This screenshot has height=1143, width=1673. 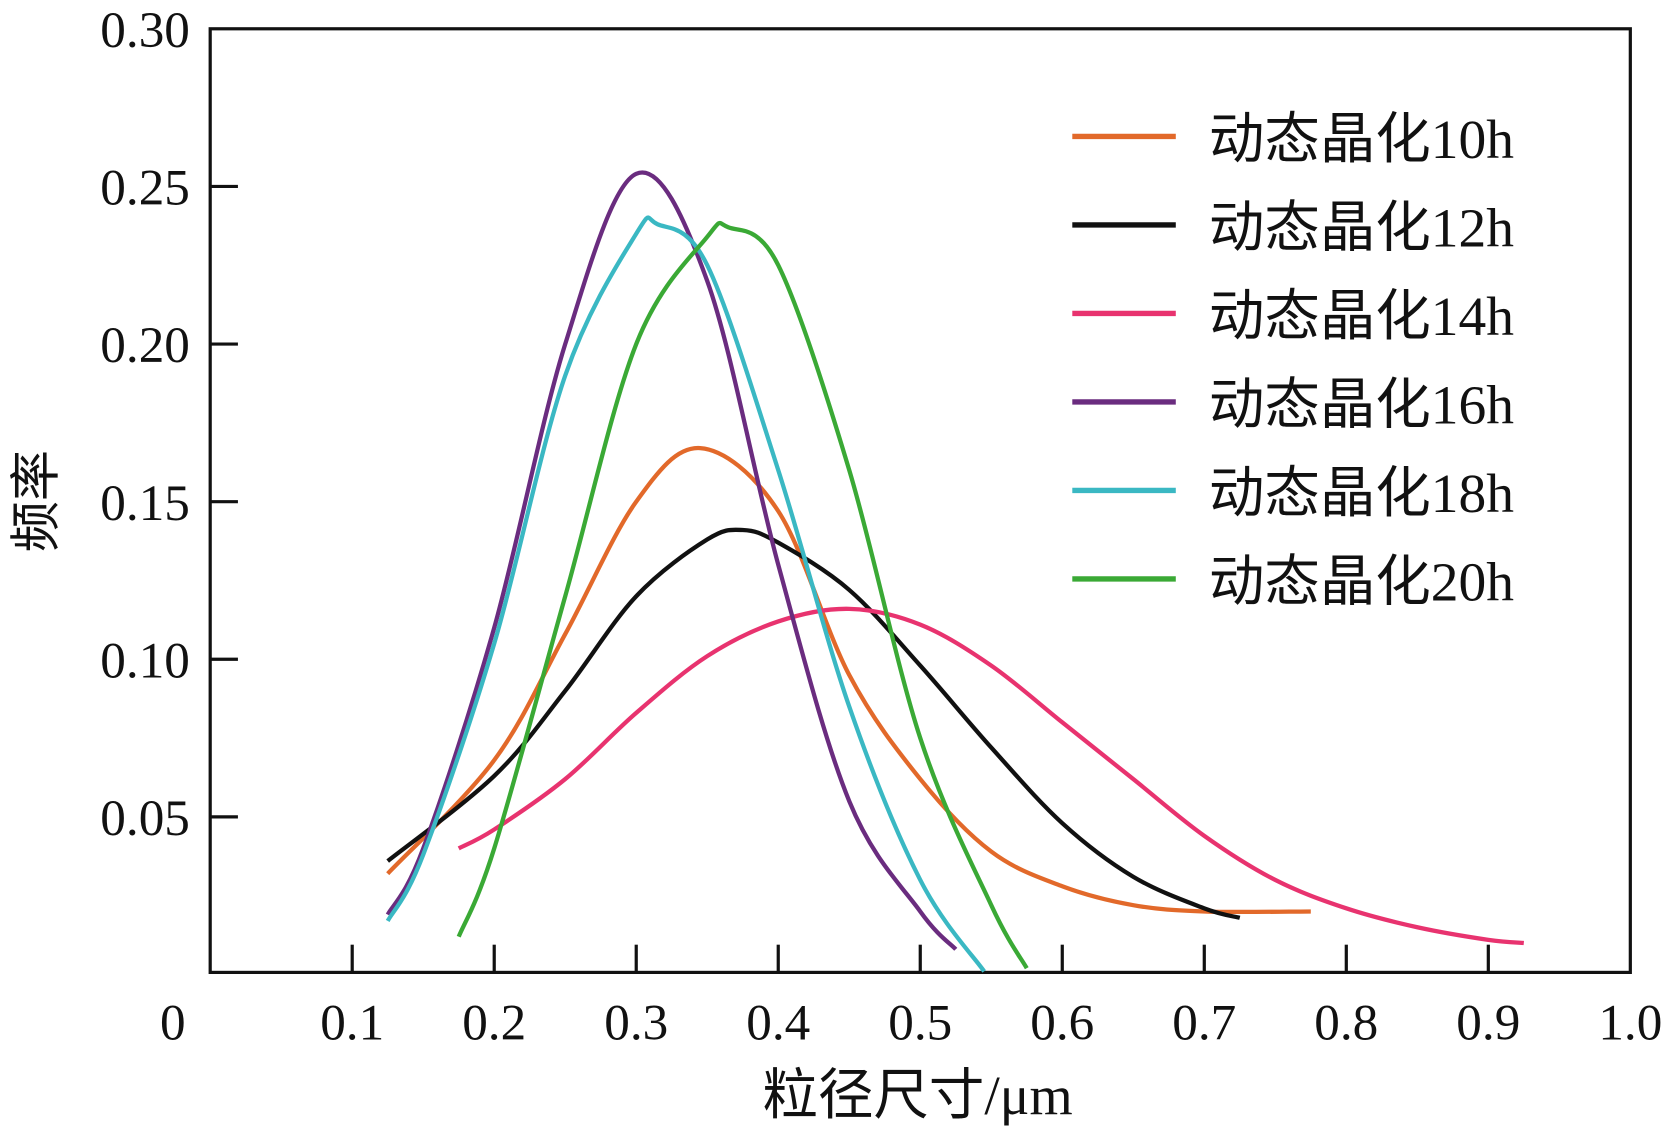 What do you see at coordinates (145, 818) in the screenshot?
I see `y-tick-label: 0.05` at bounding box center [145, 818].